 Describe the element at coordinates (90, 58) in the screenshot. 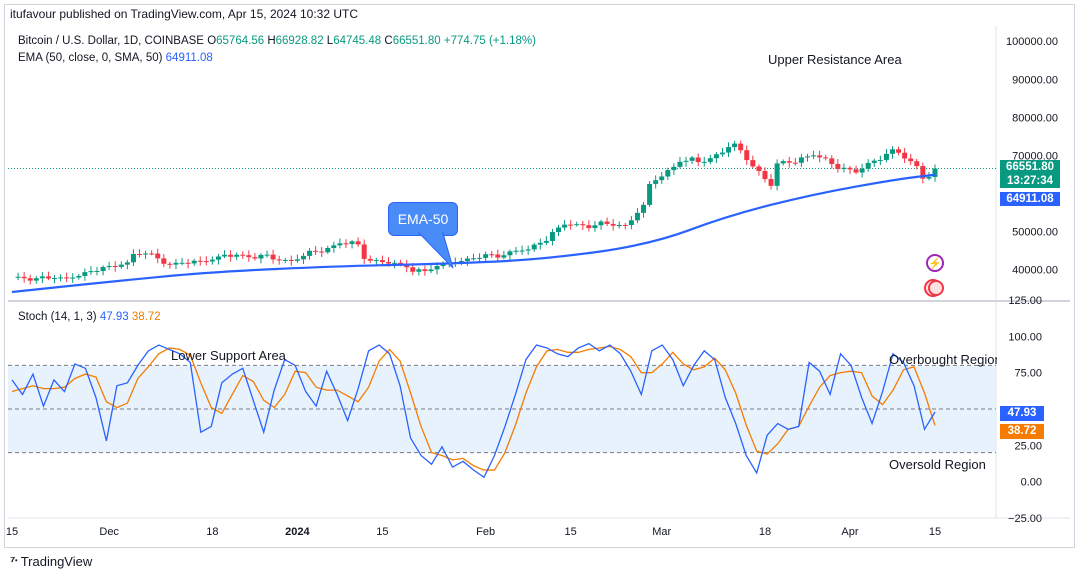

I see `ema-label: EMA (50, close, 0, SMA, 50)` at that location.